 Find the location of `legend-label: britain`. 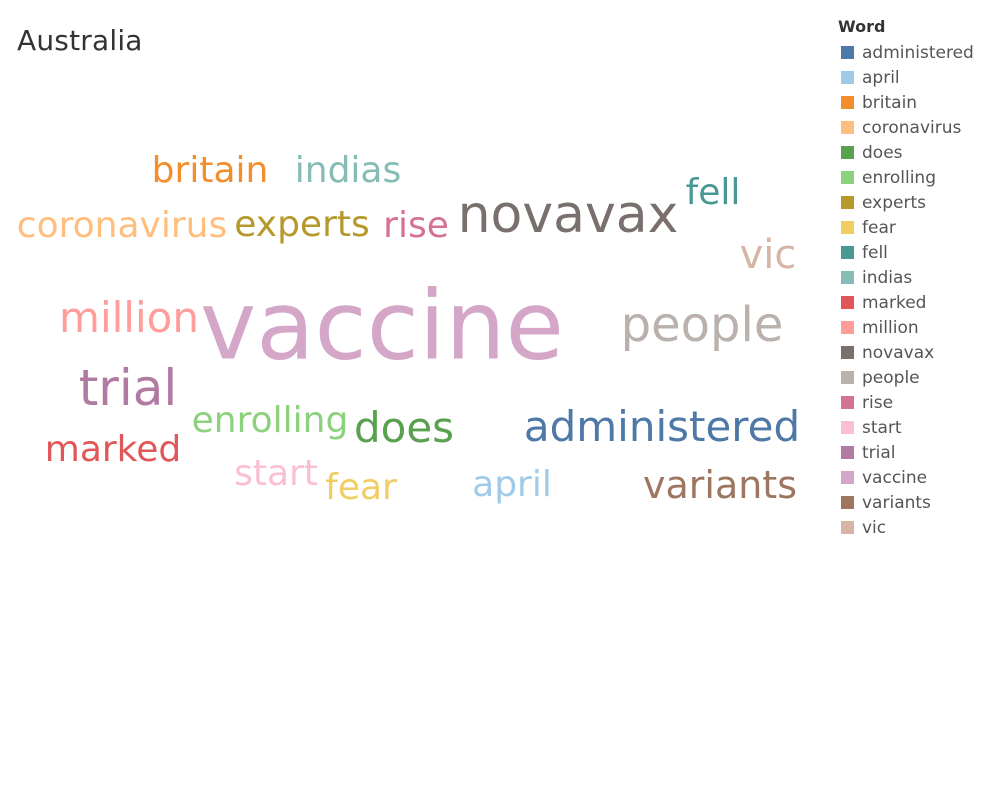

legend-label: britain is located at coordinates (890, 102).